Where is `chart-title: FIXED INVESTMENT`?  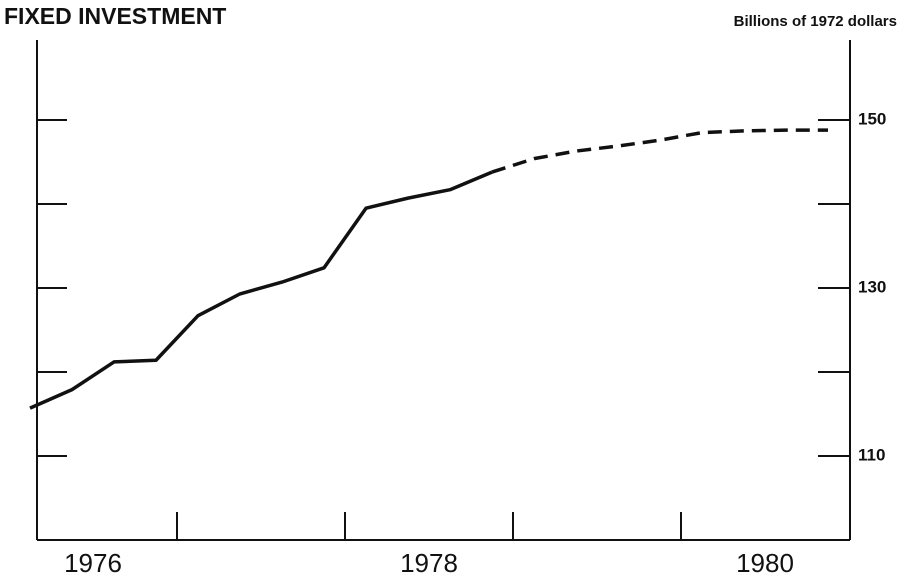
chart-title: FIXED INVESTMENT is located at coordinates (115, 16).